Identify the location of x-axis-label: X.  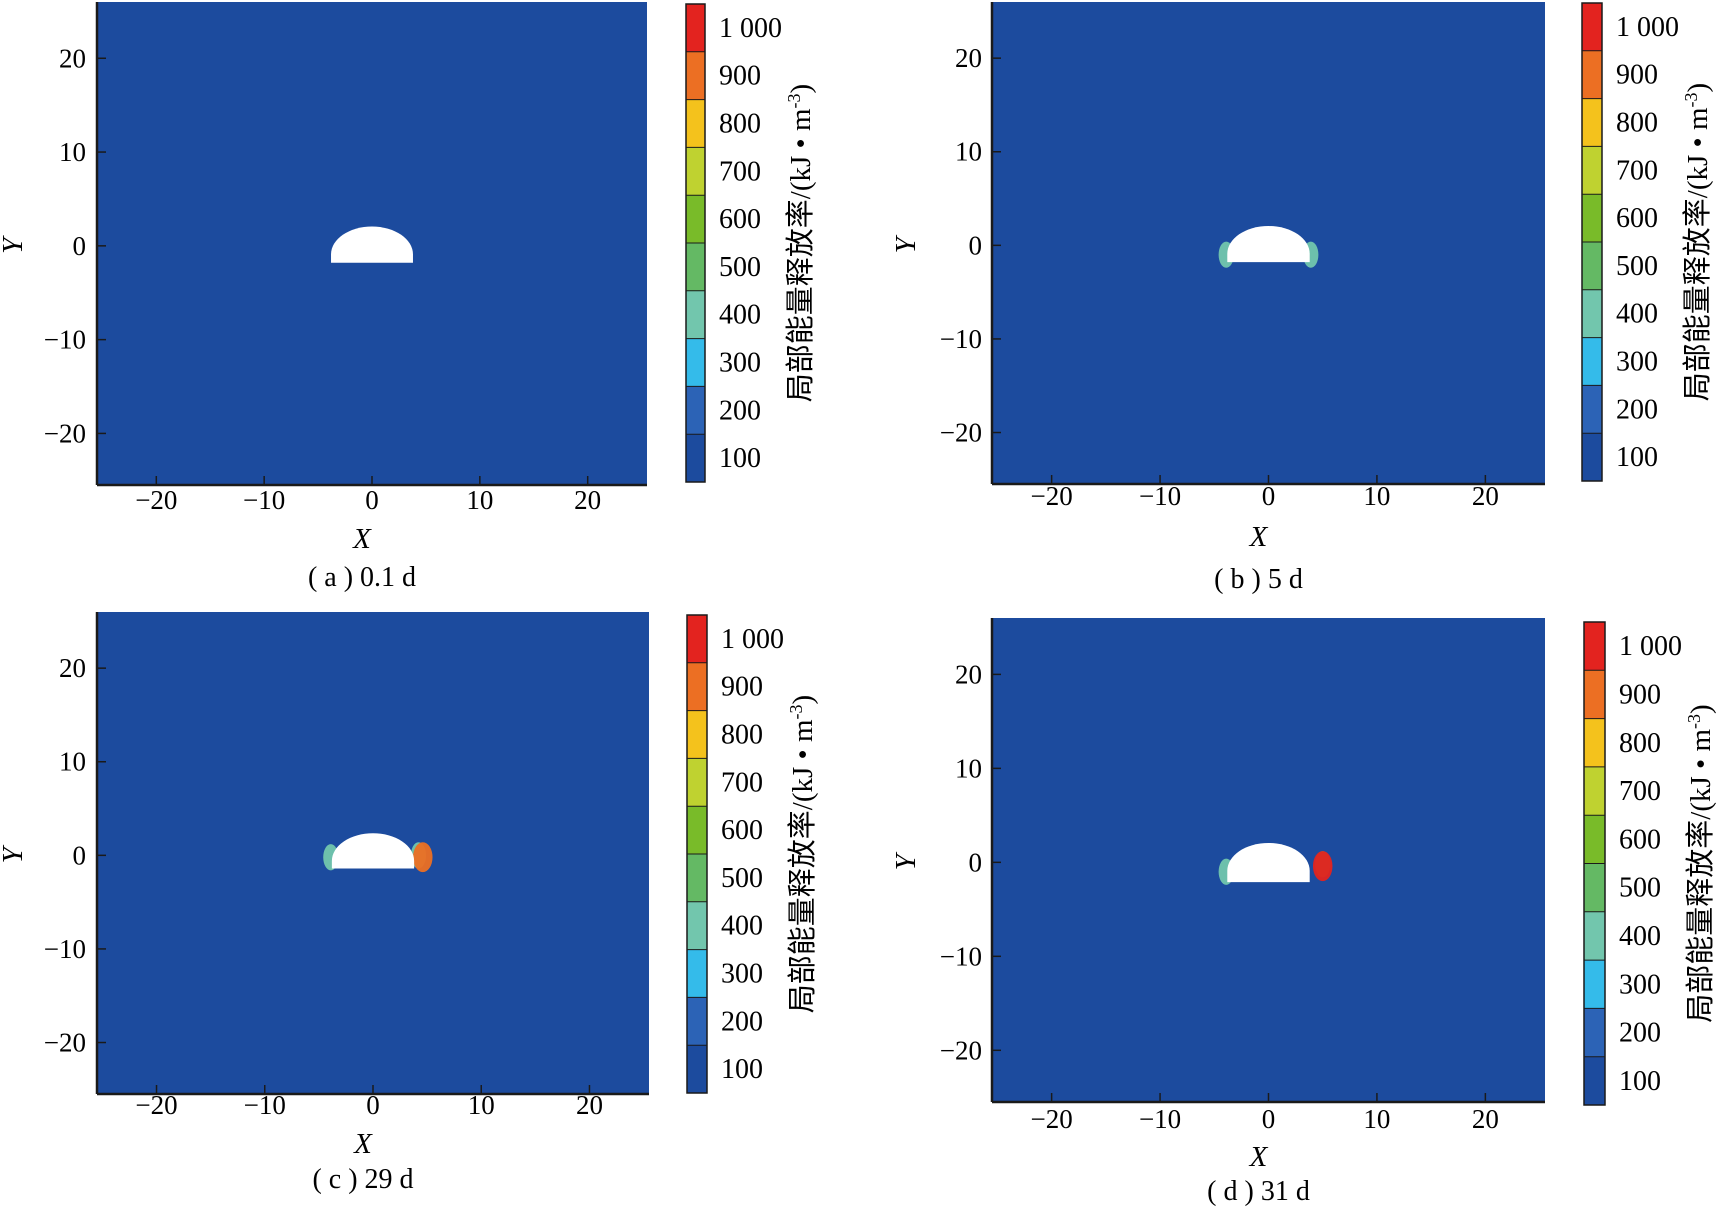
(1259, 537).